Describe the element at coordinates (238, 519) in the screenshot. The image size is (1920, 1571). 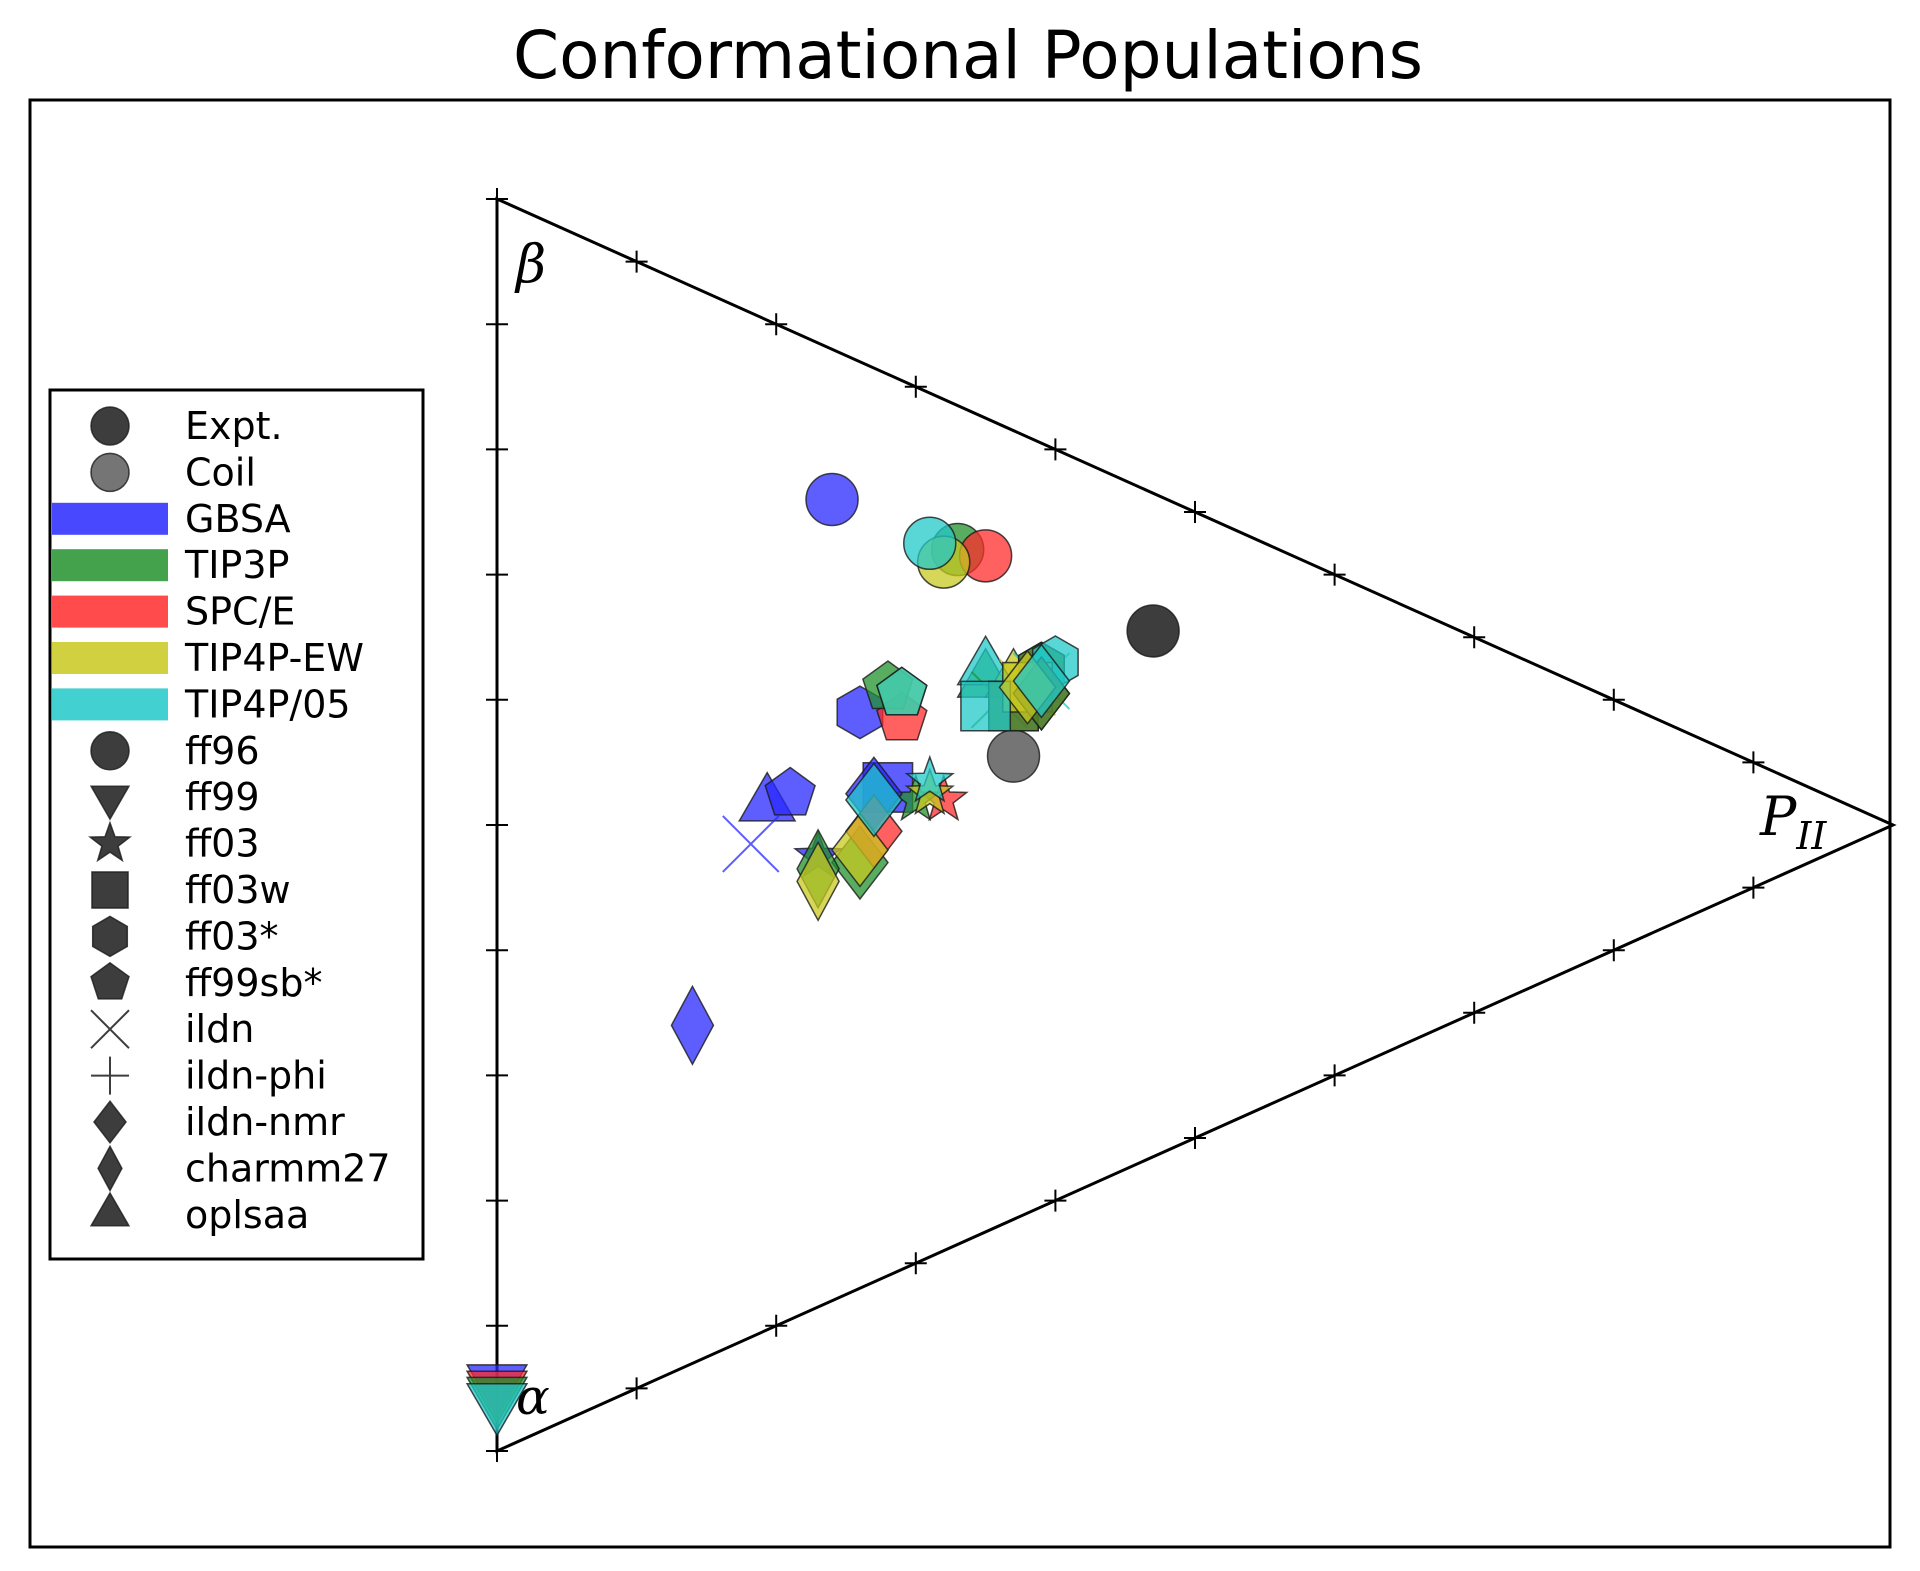
I see `legend-label: GBSA` at that location.